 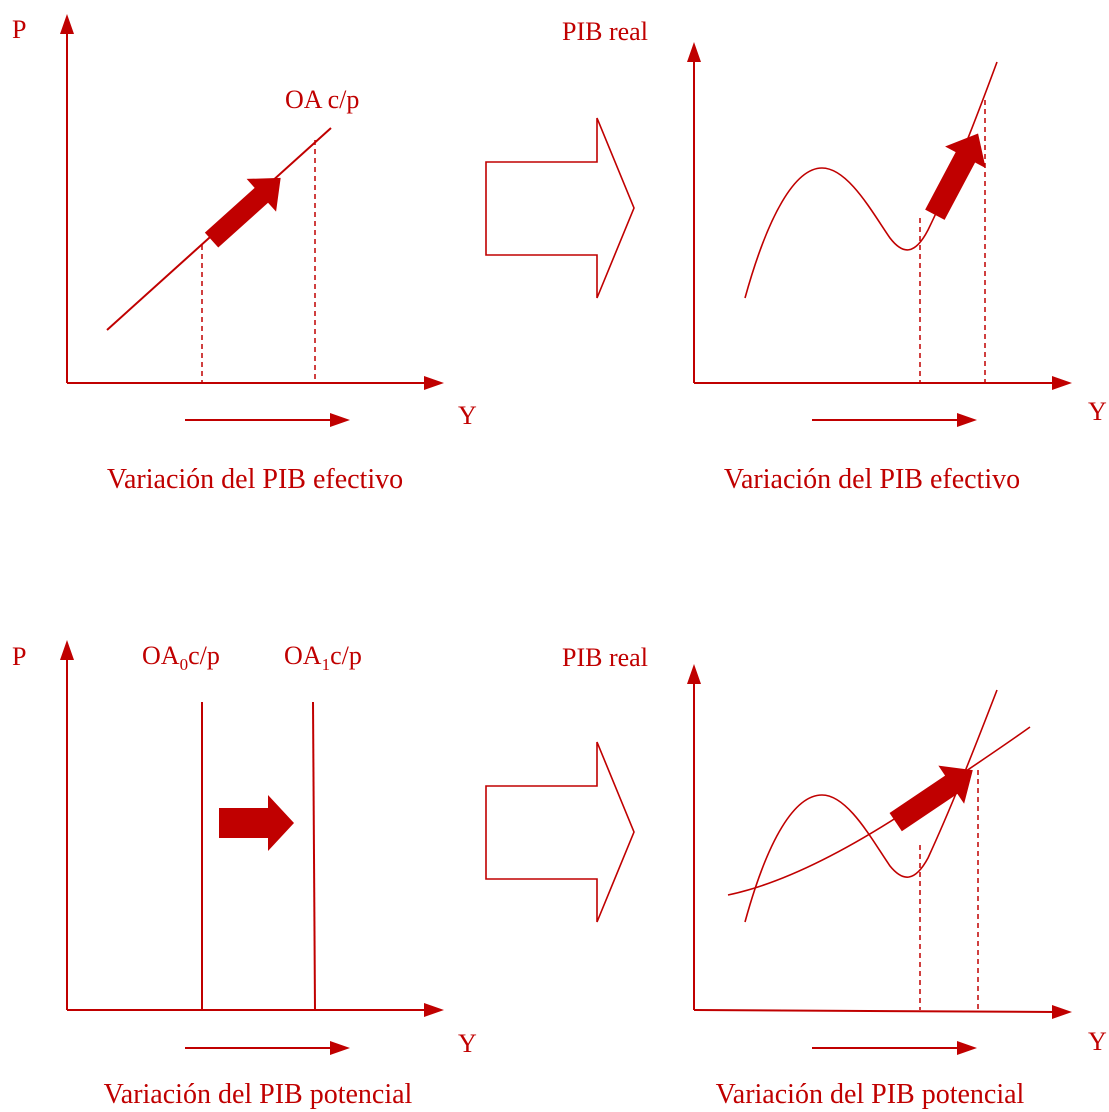 I want to click on transition-arrow-bottom, so click(x=560, y=832).